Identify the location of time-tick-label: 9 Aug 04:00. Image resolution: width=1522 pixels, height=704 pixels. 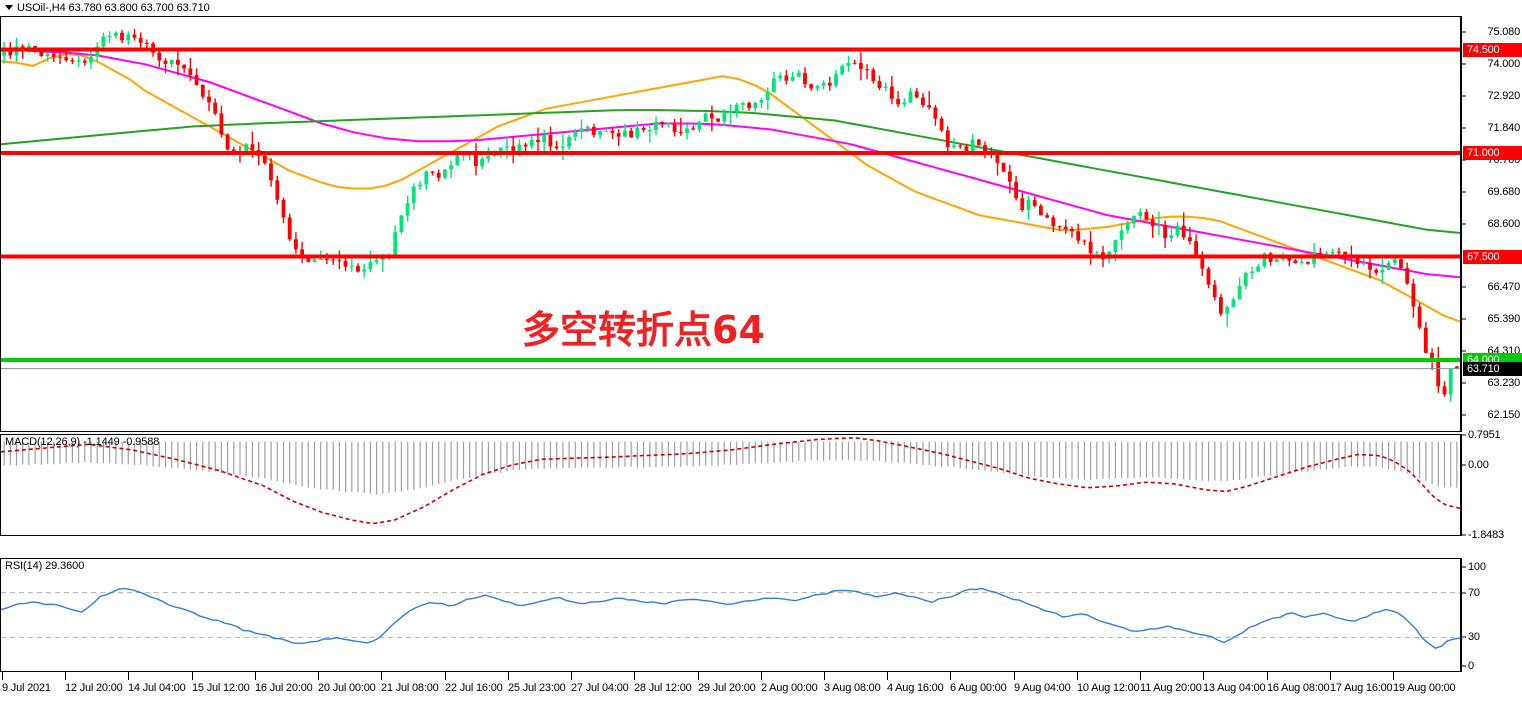
(1042, 688).